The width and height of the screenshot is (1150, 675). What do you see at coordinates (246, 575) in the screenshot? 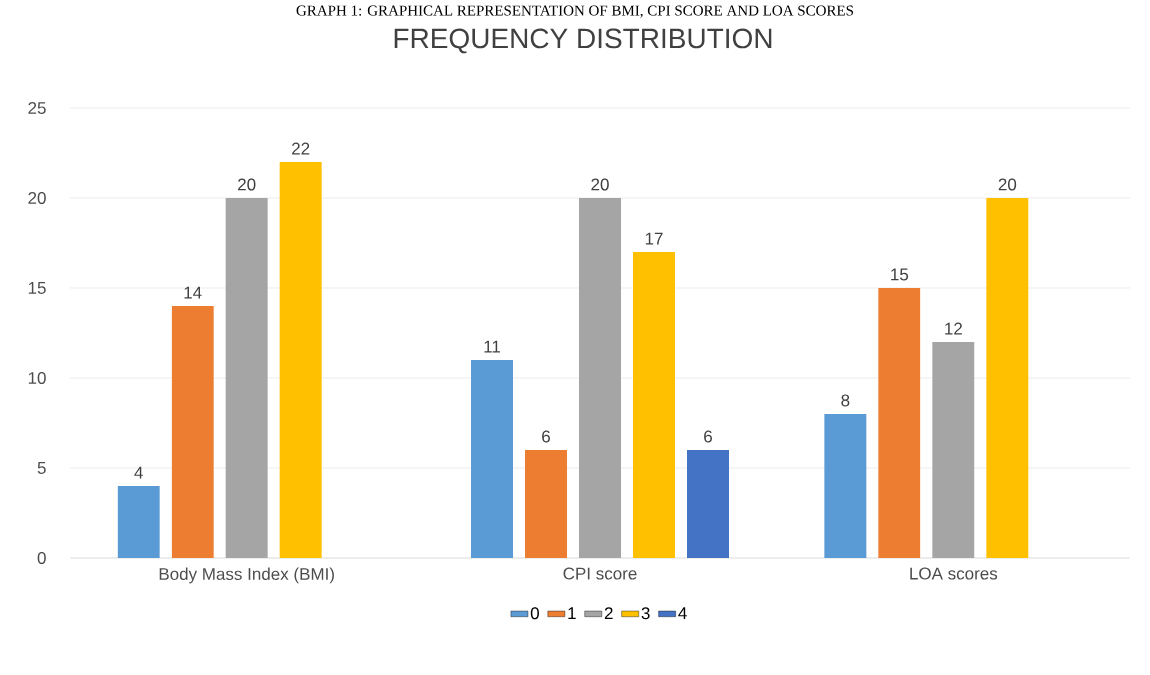
I see `x-tick-label: Body Mass Index (BMI)` at bounding box center [246, 575].